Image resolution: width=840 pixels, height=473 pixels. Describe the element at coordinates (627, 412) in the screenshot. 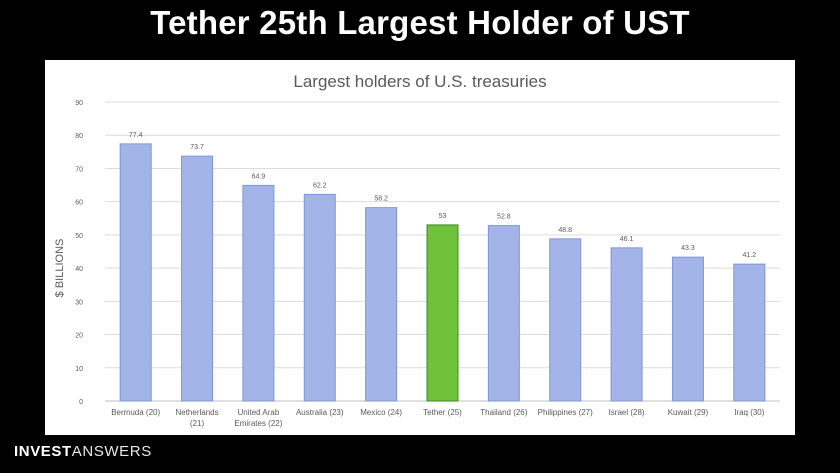

I see `x-tick-label: Israel (28)` at that location.